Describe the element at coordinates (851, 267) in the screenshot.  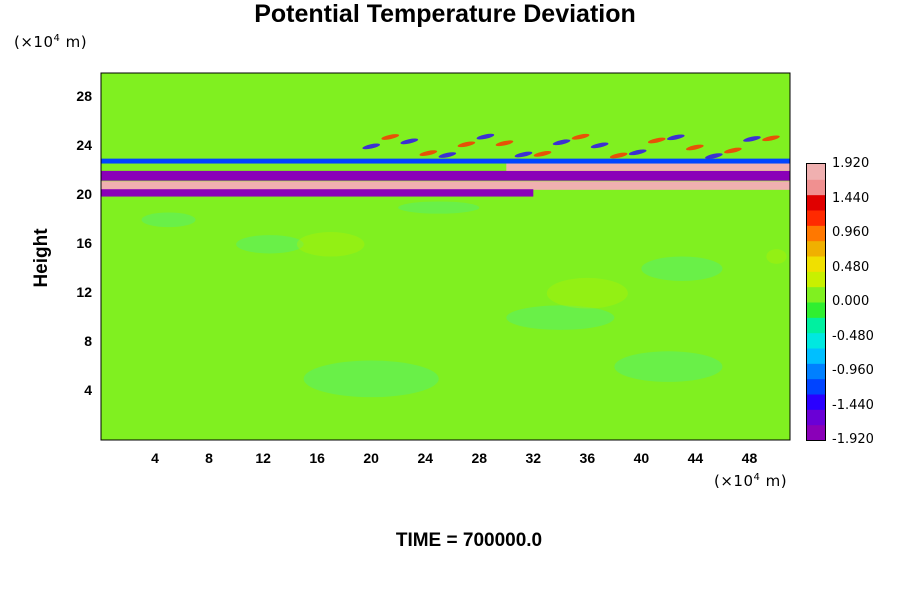
I see `colorbar-tick-label: 0.480` at that location.